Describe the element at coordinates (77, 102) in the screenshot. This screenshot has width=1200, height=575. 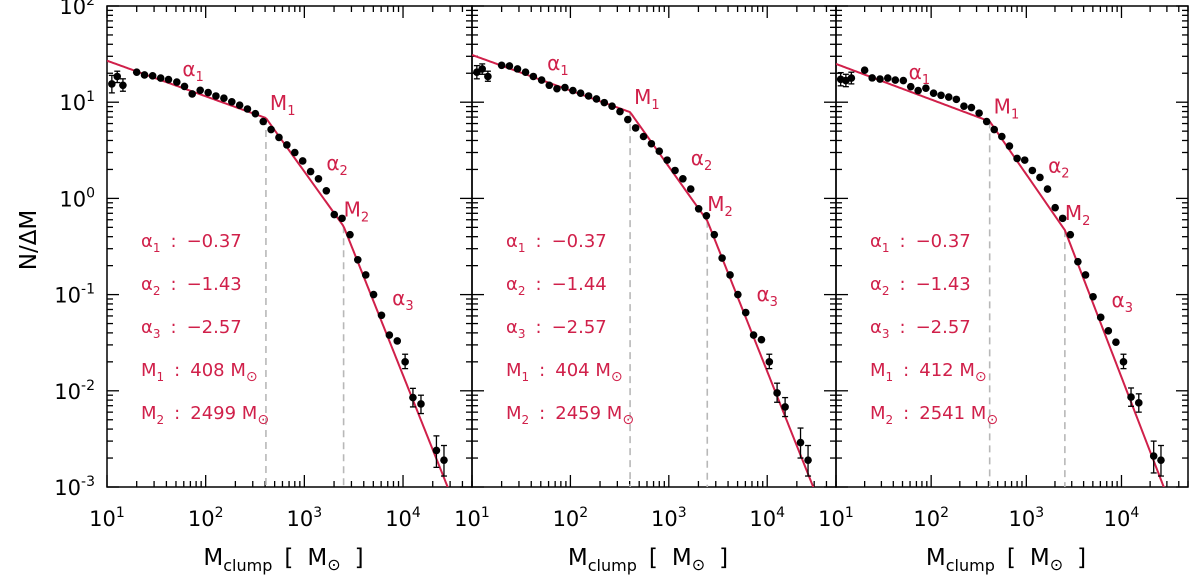
I see `y-tick-label: 101` at that location.